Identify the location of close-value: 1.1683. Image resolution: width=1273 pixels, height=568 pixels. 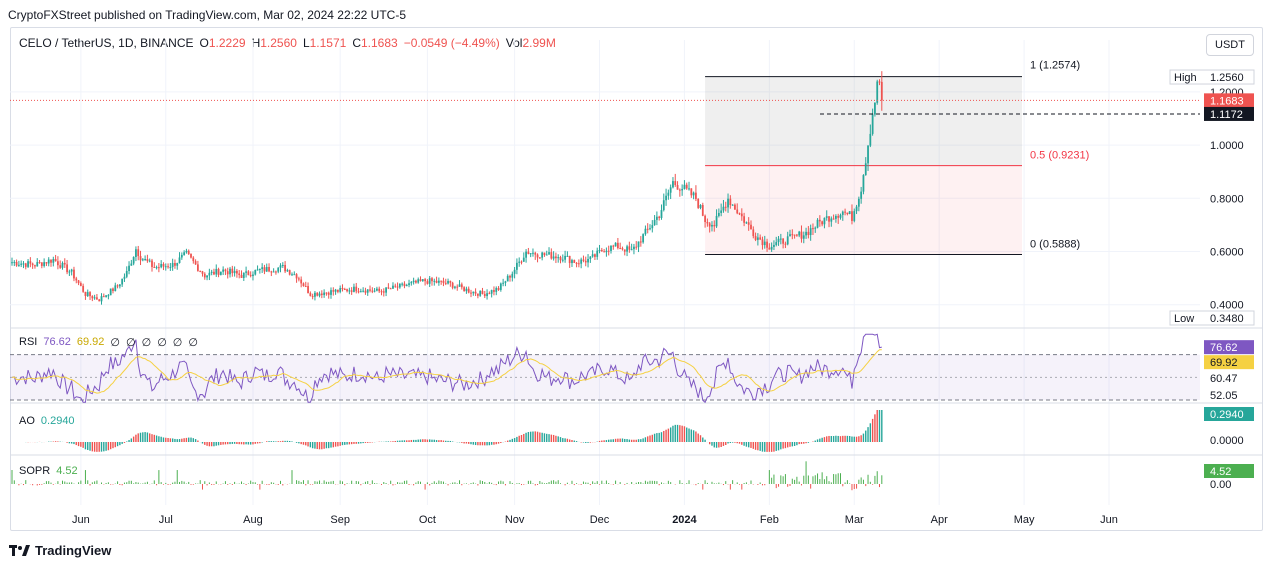
(379, 43).